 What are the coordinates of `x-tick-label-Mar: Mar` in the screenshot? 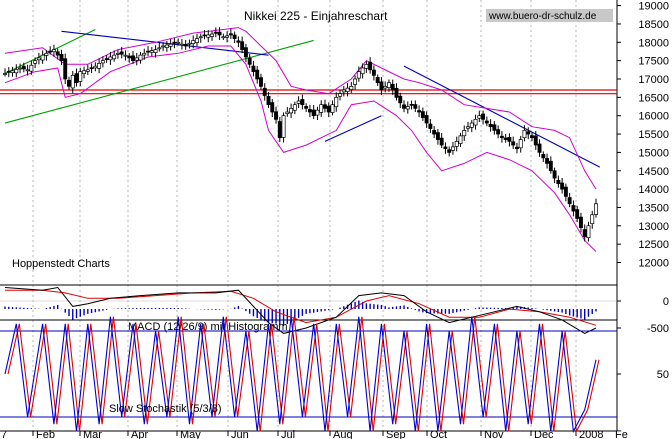 It's located at (92, 434).